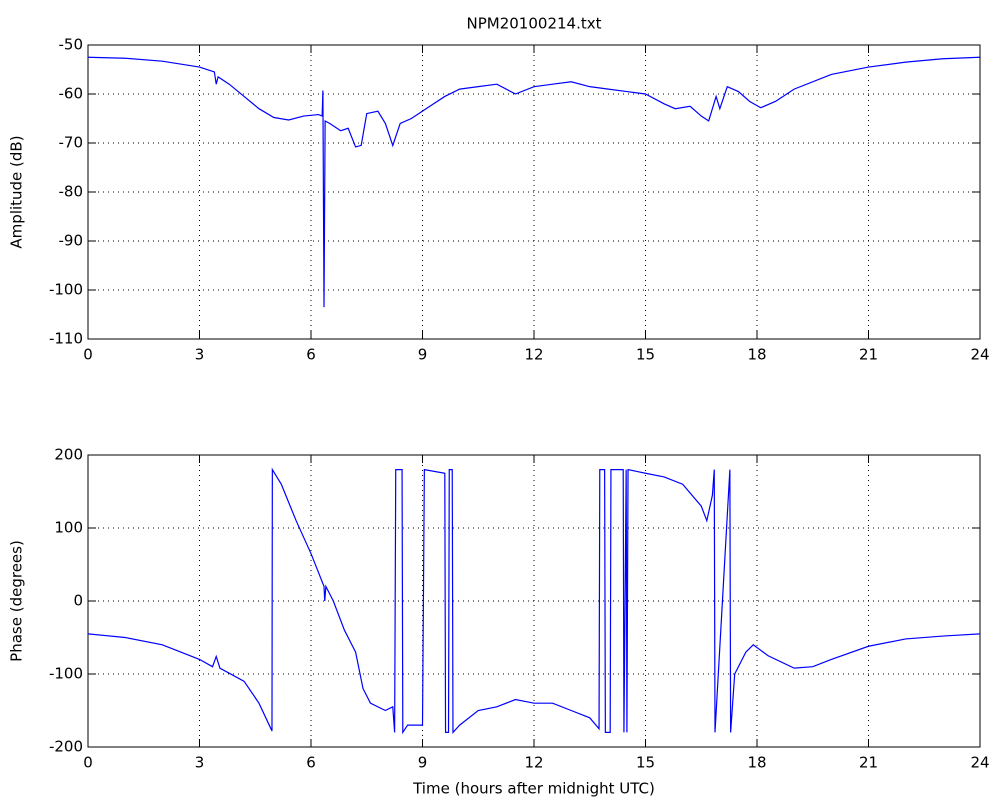 Image resolution: width=998 pixels, height=806 pixels. Describe the element at coordinates (17, 601) in the screenshot. I see `y-axis-label: Phase (degrees)` at that location.